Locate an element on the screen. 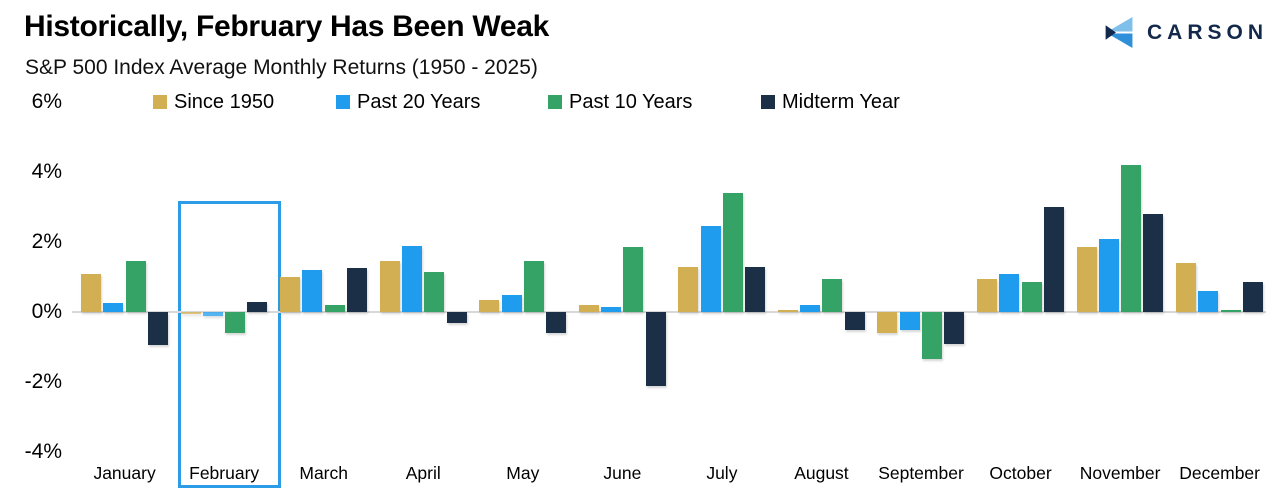  carson-logo-text: CARSON is located at coordinates (1208, 32).